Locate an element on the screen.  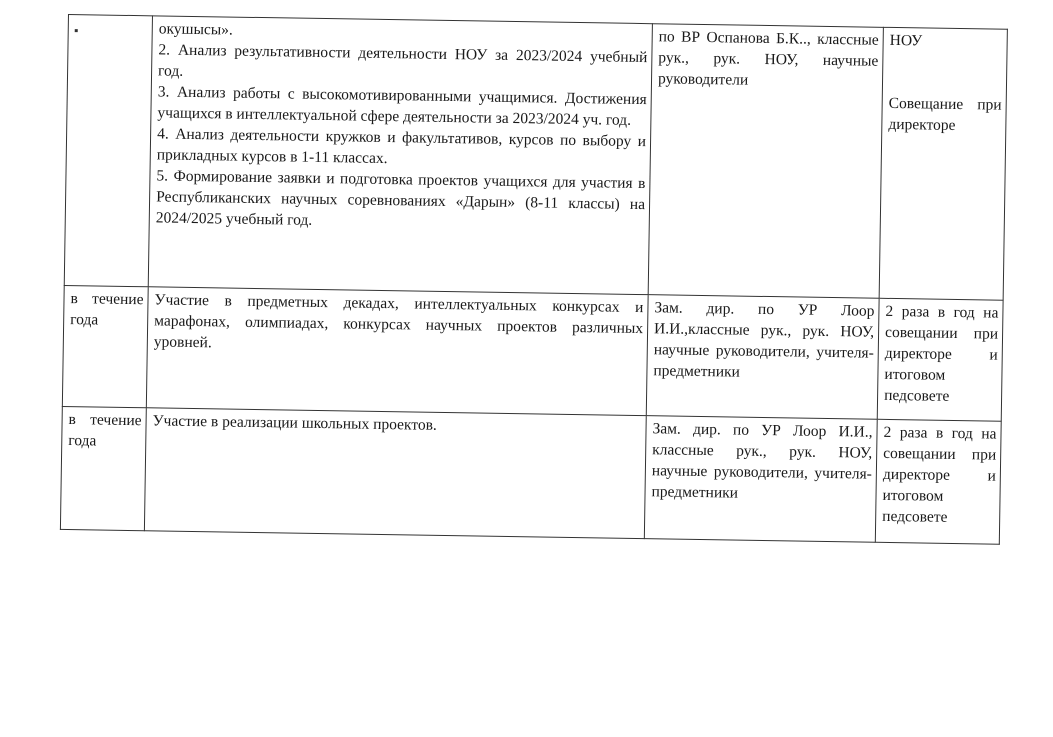
form-line: НОУ is located at coordinates (906, 40).